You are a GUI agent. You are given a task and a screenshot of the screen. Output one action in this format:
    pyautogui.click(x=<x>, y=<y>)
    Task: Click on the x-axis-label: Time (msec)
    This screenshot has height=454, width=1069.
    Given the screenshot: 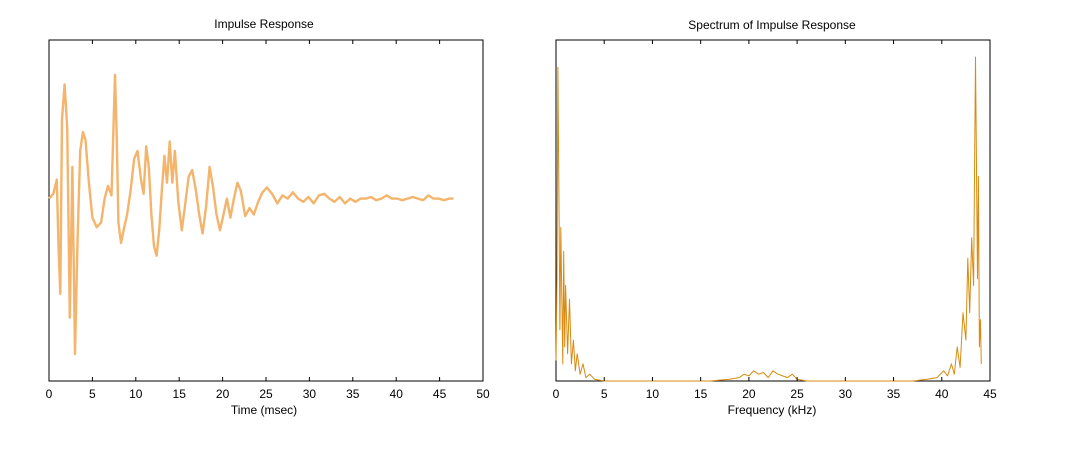 What is the action you would take?
    pyautogui.click(x=264, y=410)
    